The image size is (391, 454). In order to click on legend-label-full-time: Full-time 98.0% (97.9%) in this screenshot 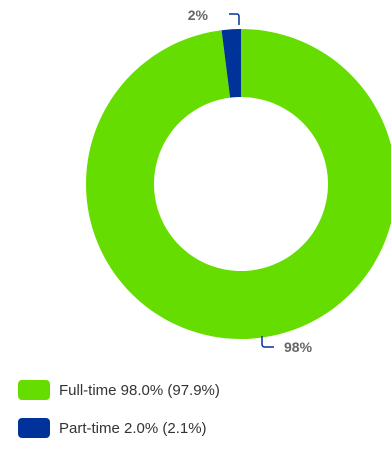, I will do `click(139, 390)`.